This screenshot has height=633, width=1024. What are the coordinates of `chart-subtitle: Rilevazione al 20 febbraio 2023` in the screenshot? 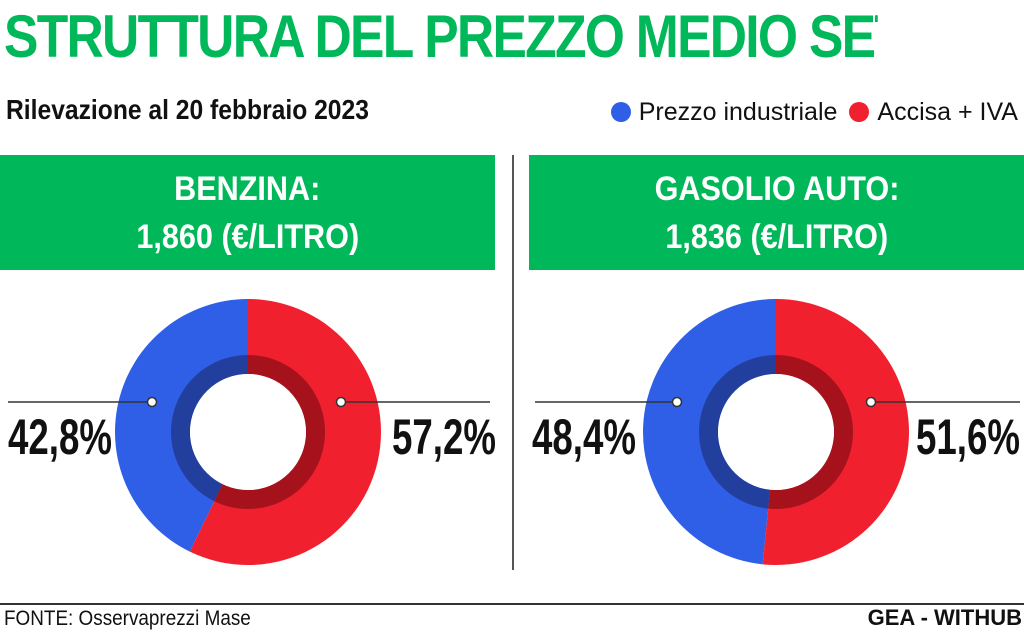 It's located at (187, 109).